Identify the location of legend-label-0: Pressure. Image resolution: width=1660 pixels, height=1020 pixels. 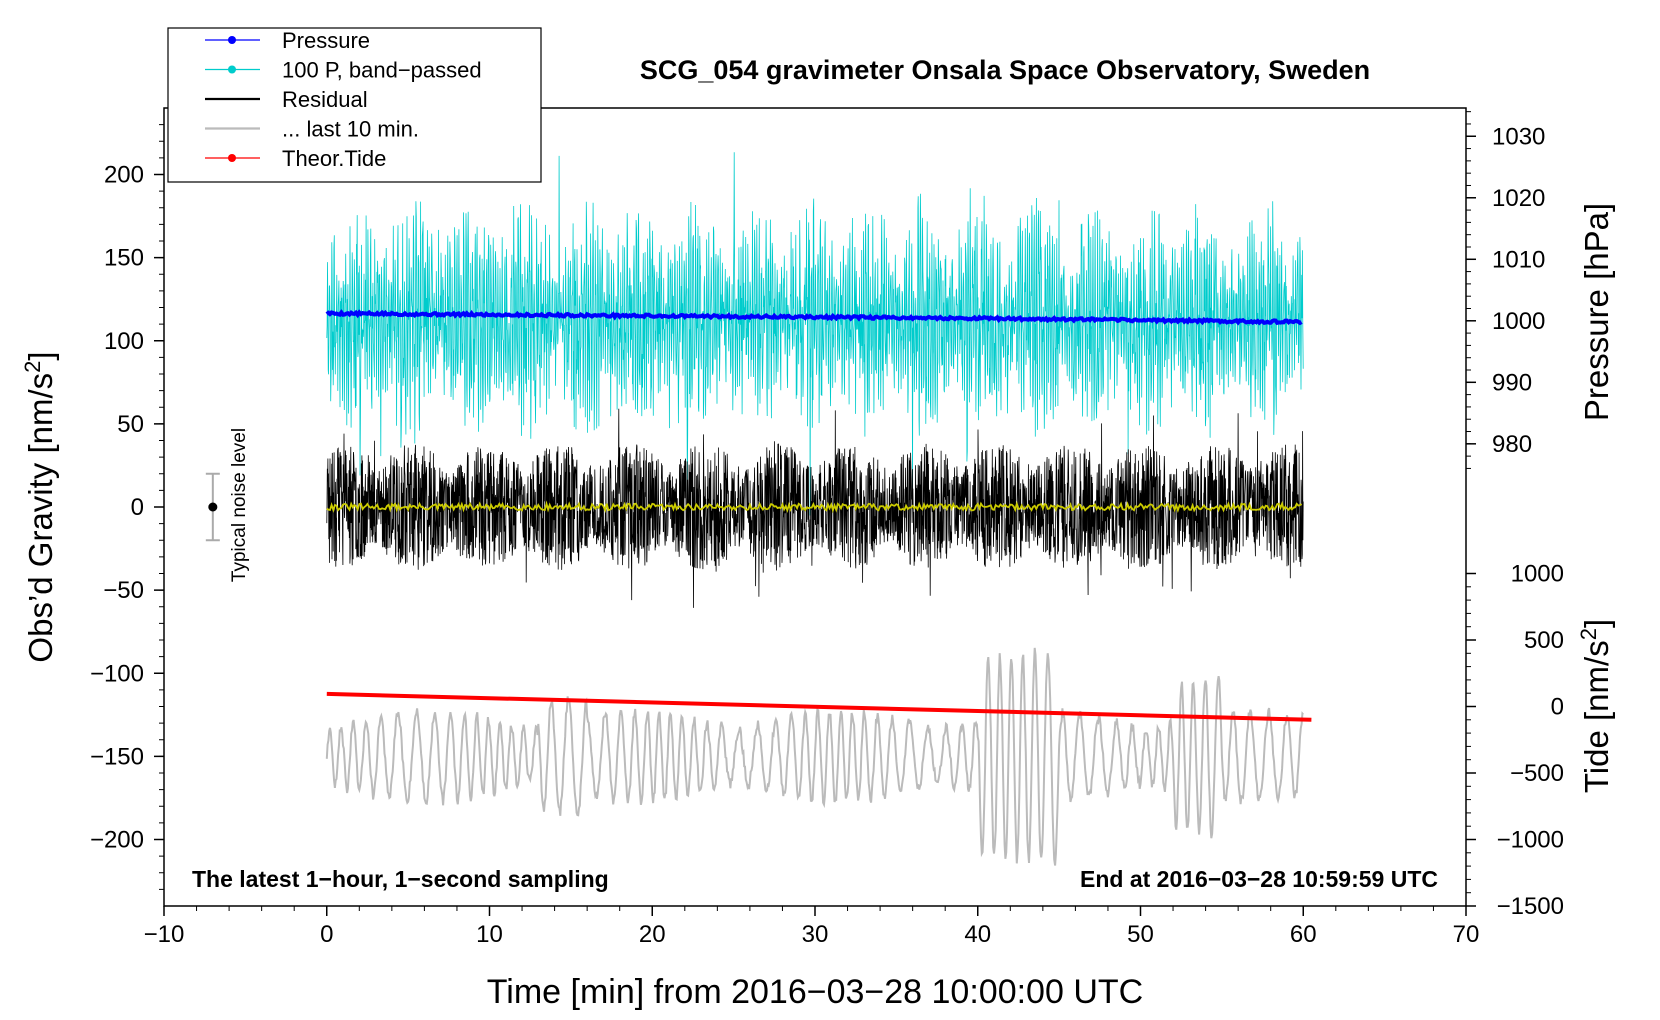
(326, 40).